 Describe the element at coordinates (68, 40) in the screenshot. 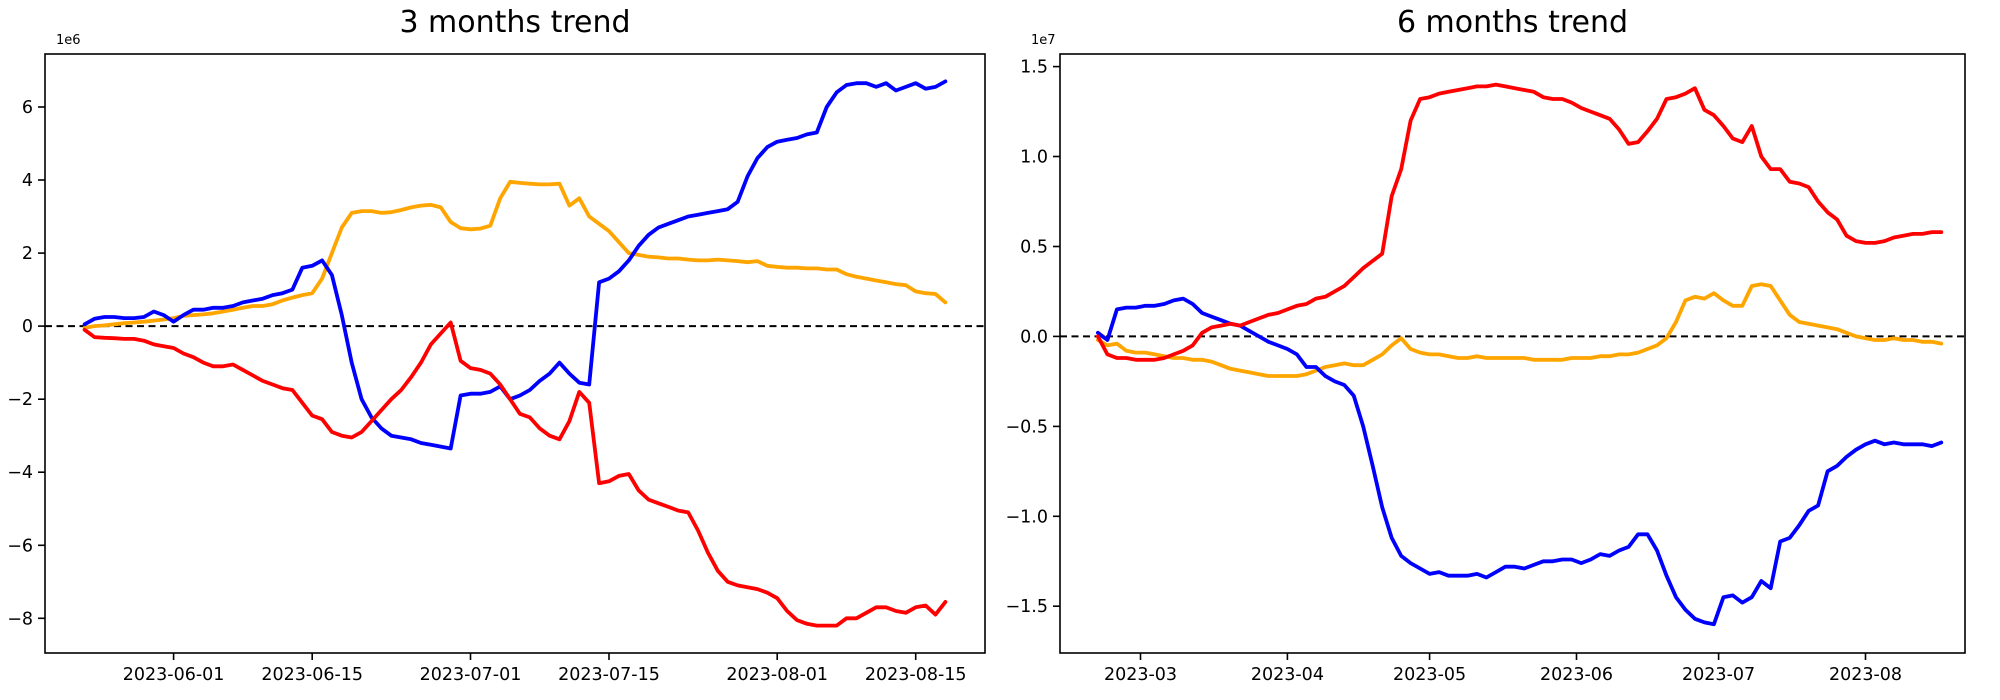

I see `y-axis-offset-label-left: 1e6` at that location.